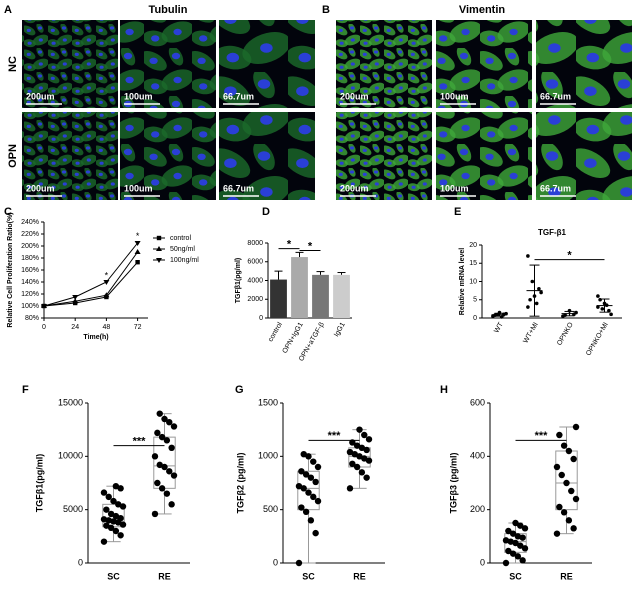 The height and width of the screenshot is (590, 638). What do you see at coordinates (168, 10) in the screenshot?
I see `panel-title: Tubulin` at bounding box center [168, 10].